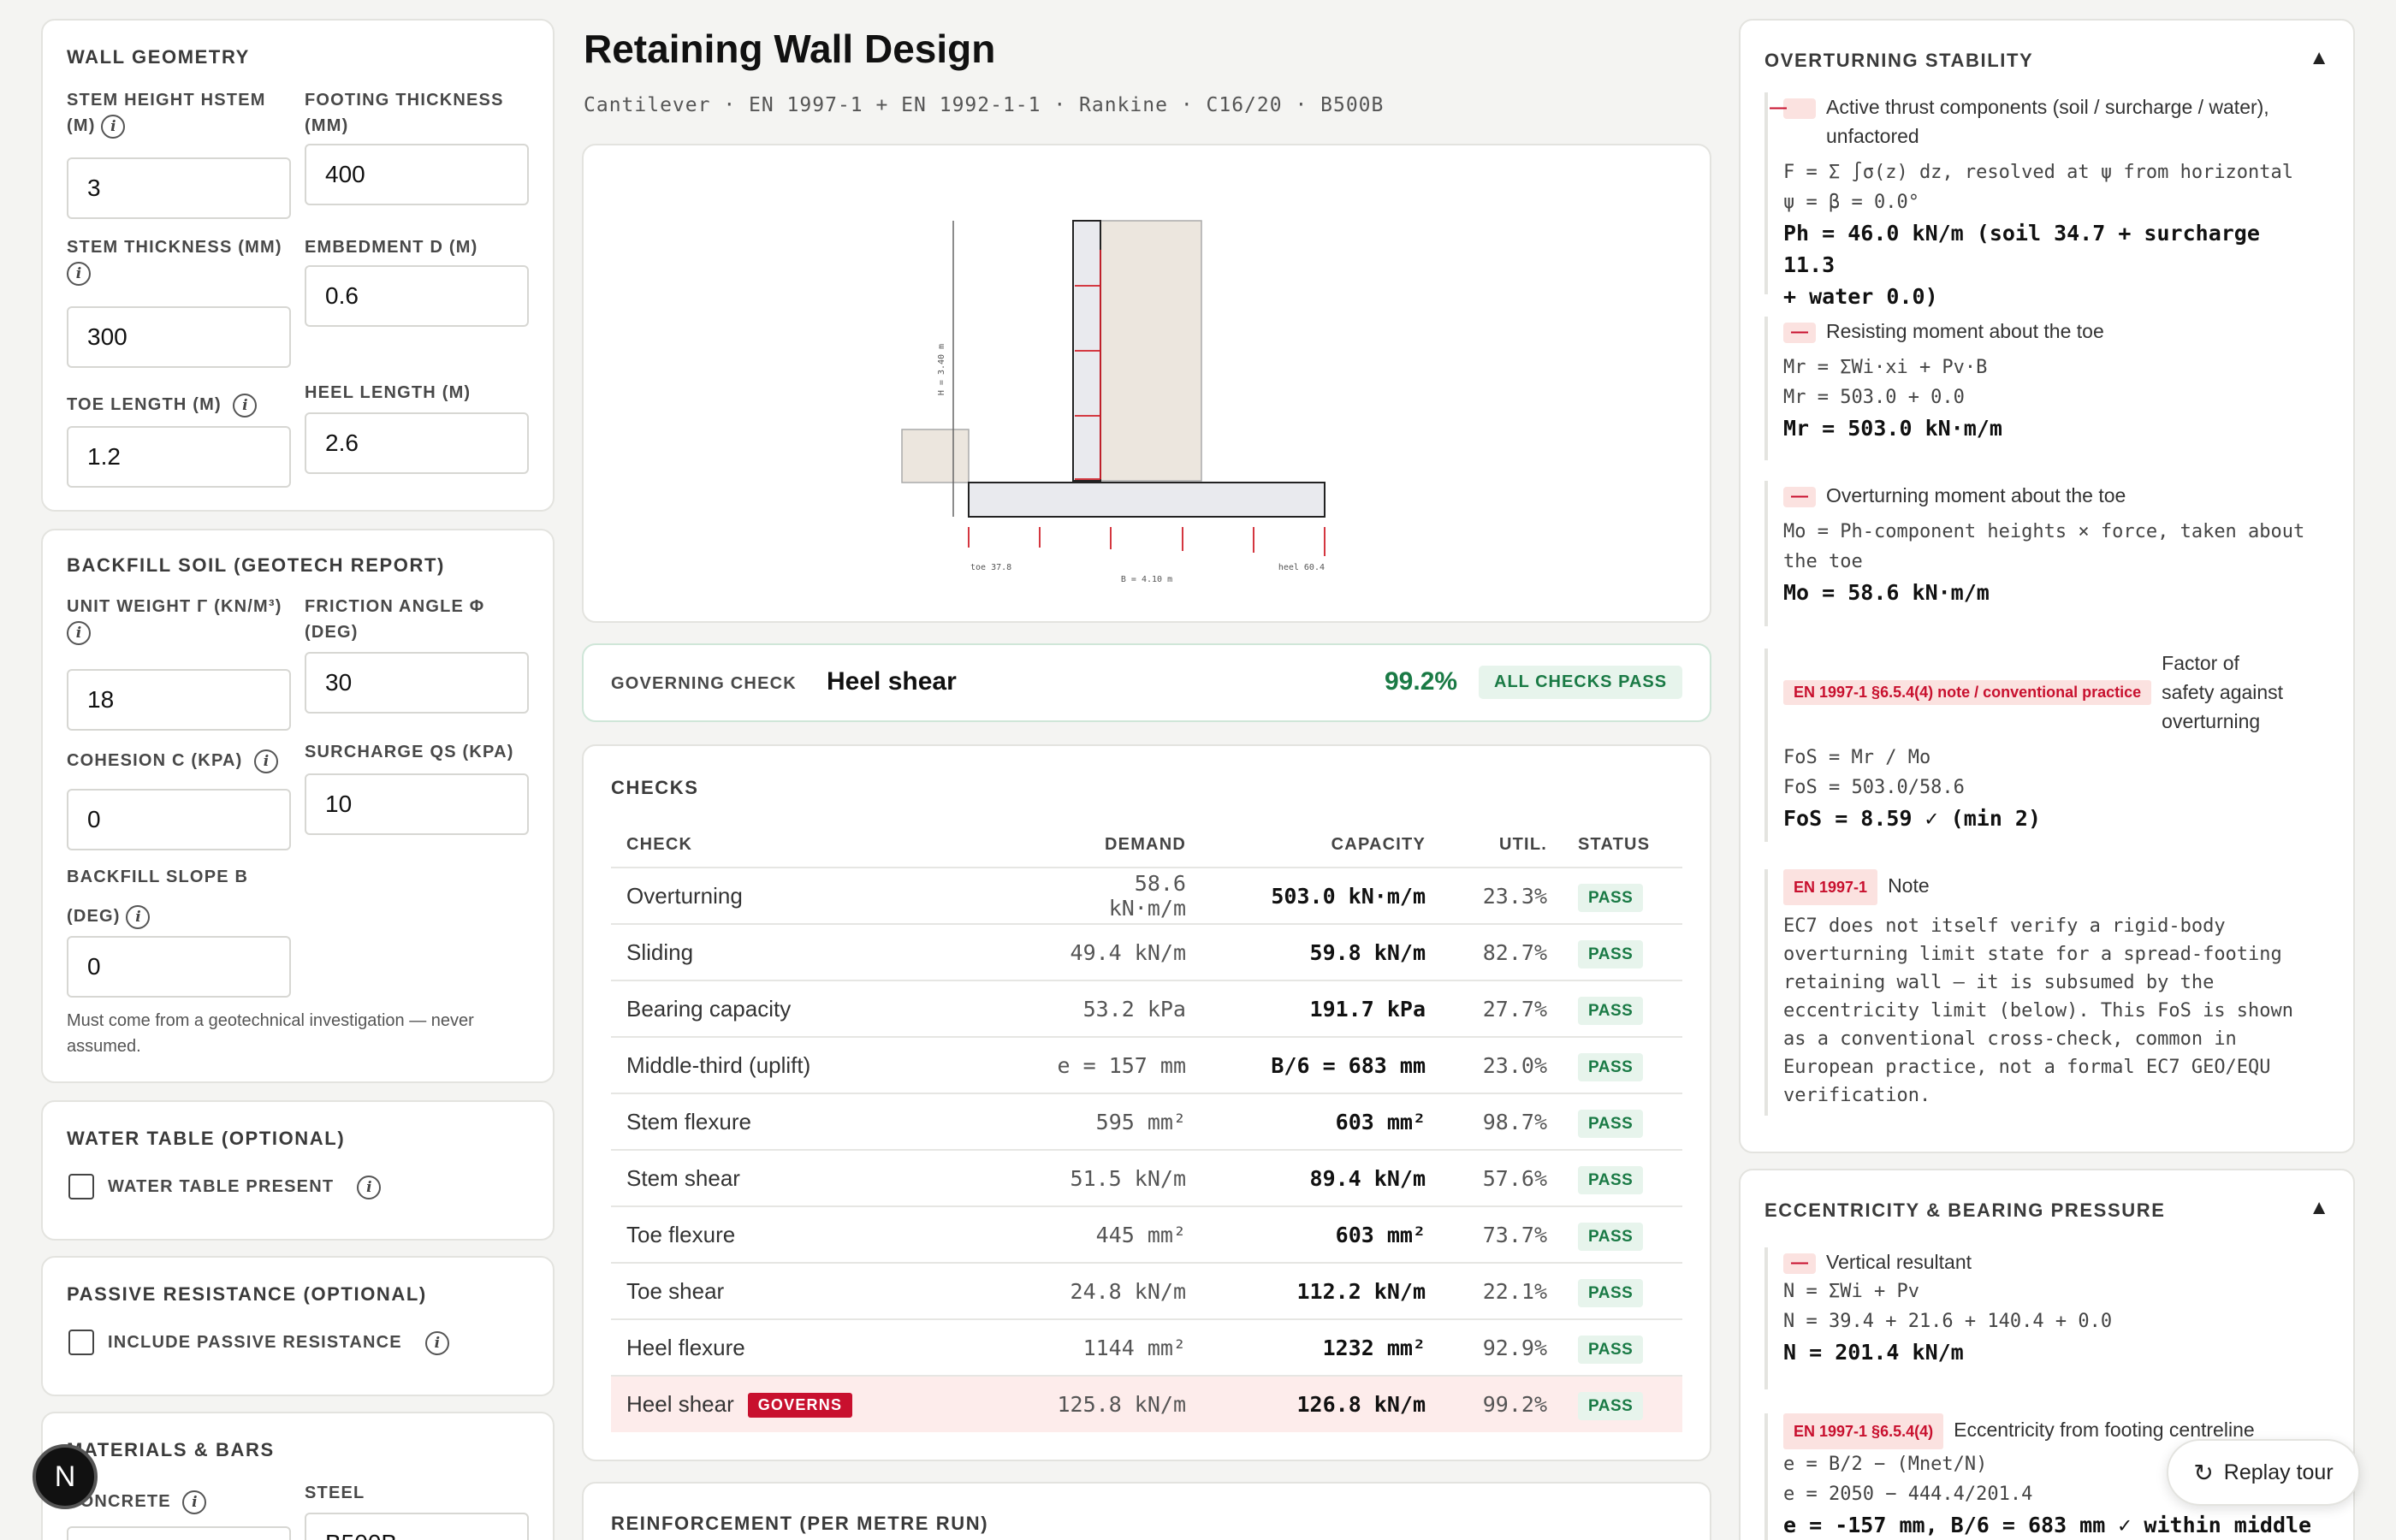 This screenshot has width=2396, height=1540. I want to click on demand-cell: 445 mm², so click(1115, 1234).